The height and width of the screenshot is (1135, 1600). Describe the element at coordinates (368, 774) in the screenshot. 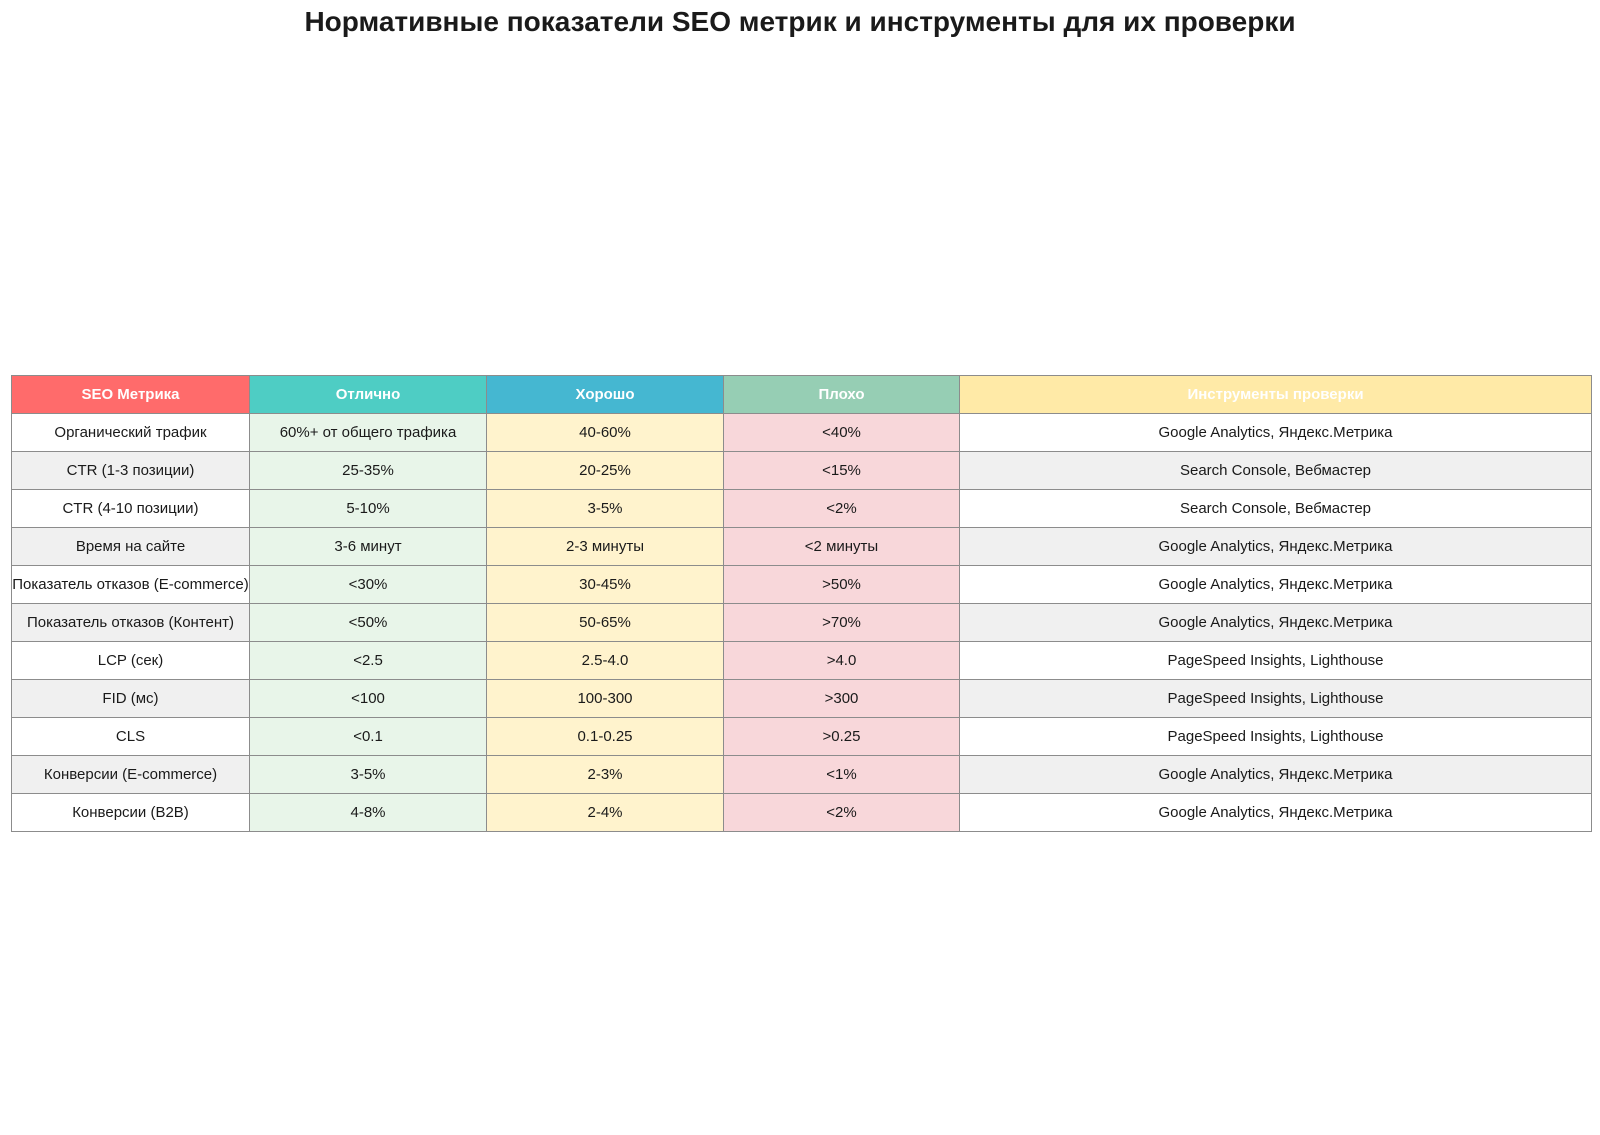

I see `cell-excellent: 3-5%` at that location.